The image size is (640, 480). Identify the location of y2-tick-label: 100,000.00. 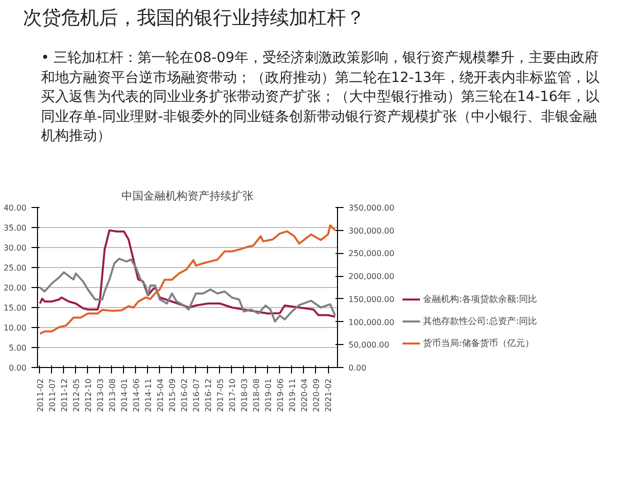
(371, 322).